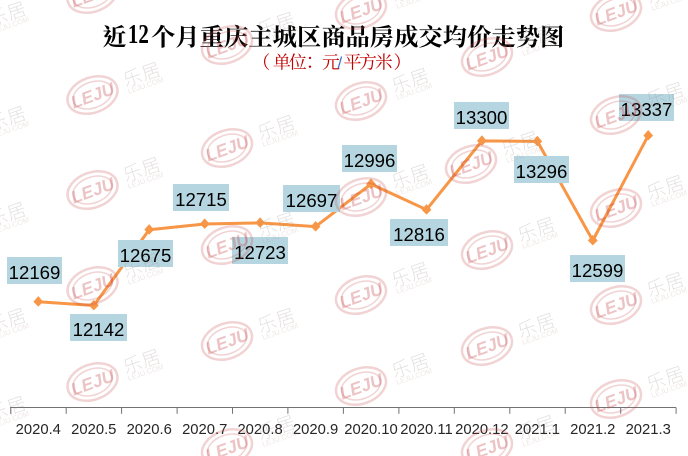 The image size is (688, 456). What do you see at coordinates (312, 200) in the screenshot?
I see `svg-text: 12697` at bounding box center [312, 200].